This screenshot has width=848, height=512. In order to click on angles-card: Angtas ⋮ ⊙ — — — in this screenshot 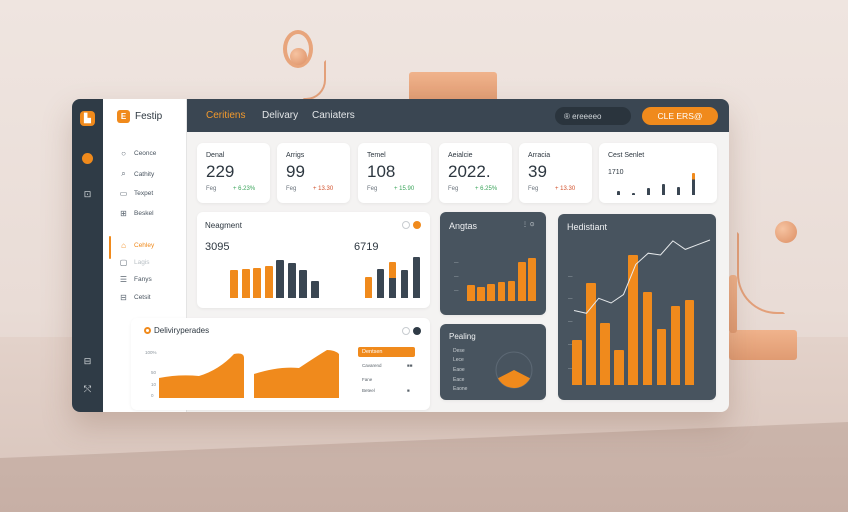, I will do `click(493, 263)`.